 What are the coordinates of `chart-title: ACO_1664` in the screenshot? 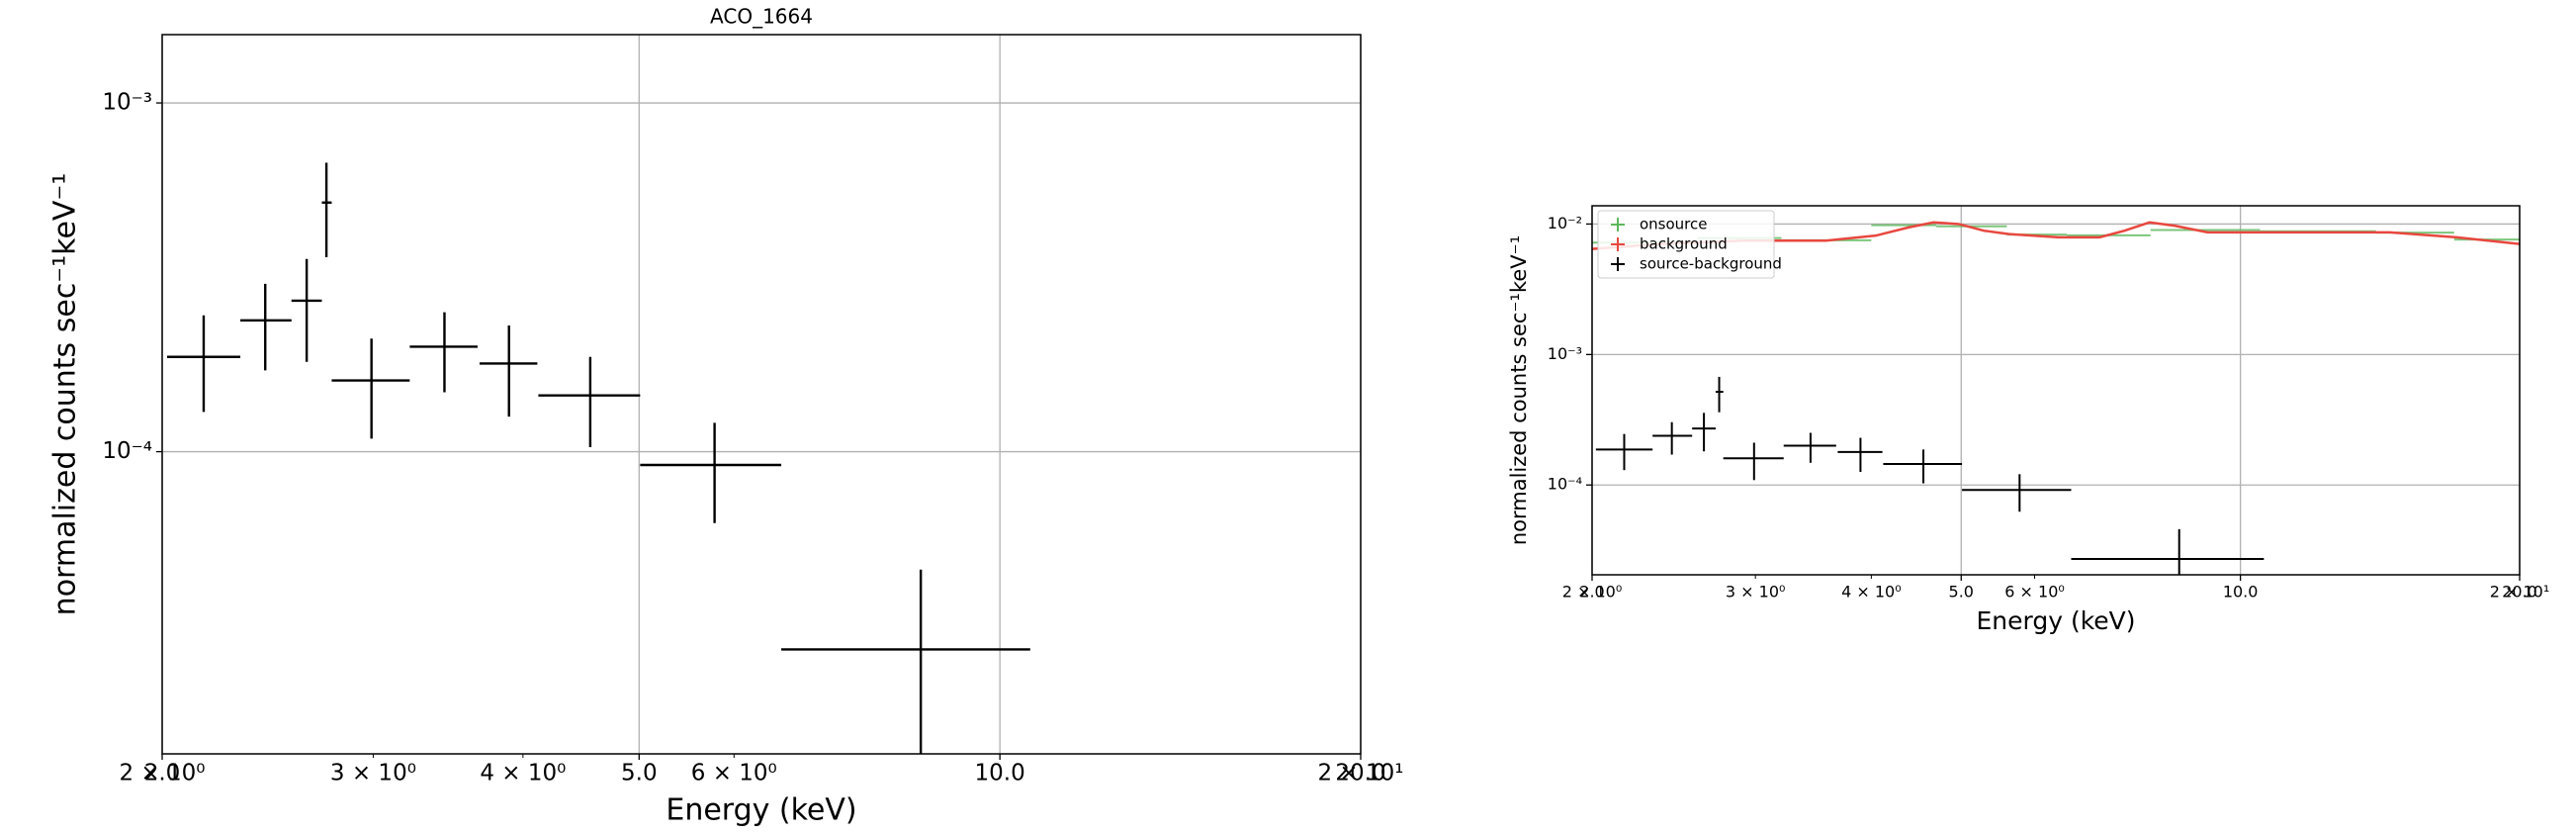 It's located at (761, 17).